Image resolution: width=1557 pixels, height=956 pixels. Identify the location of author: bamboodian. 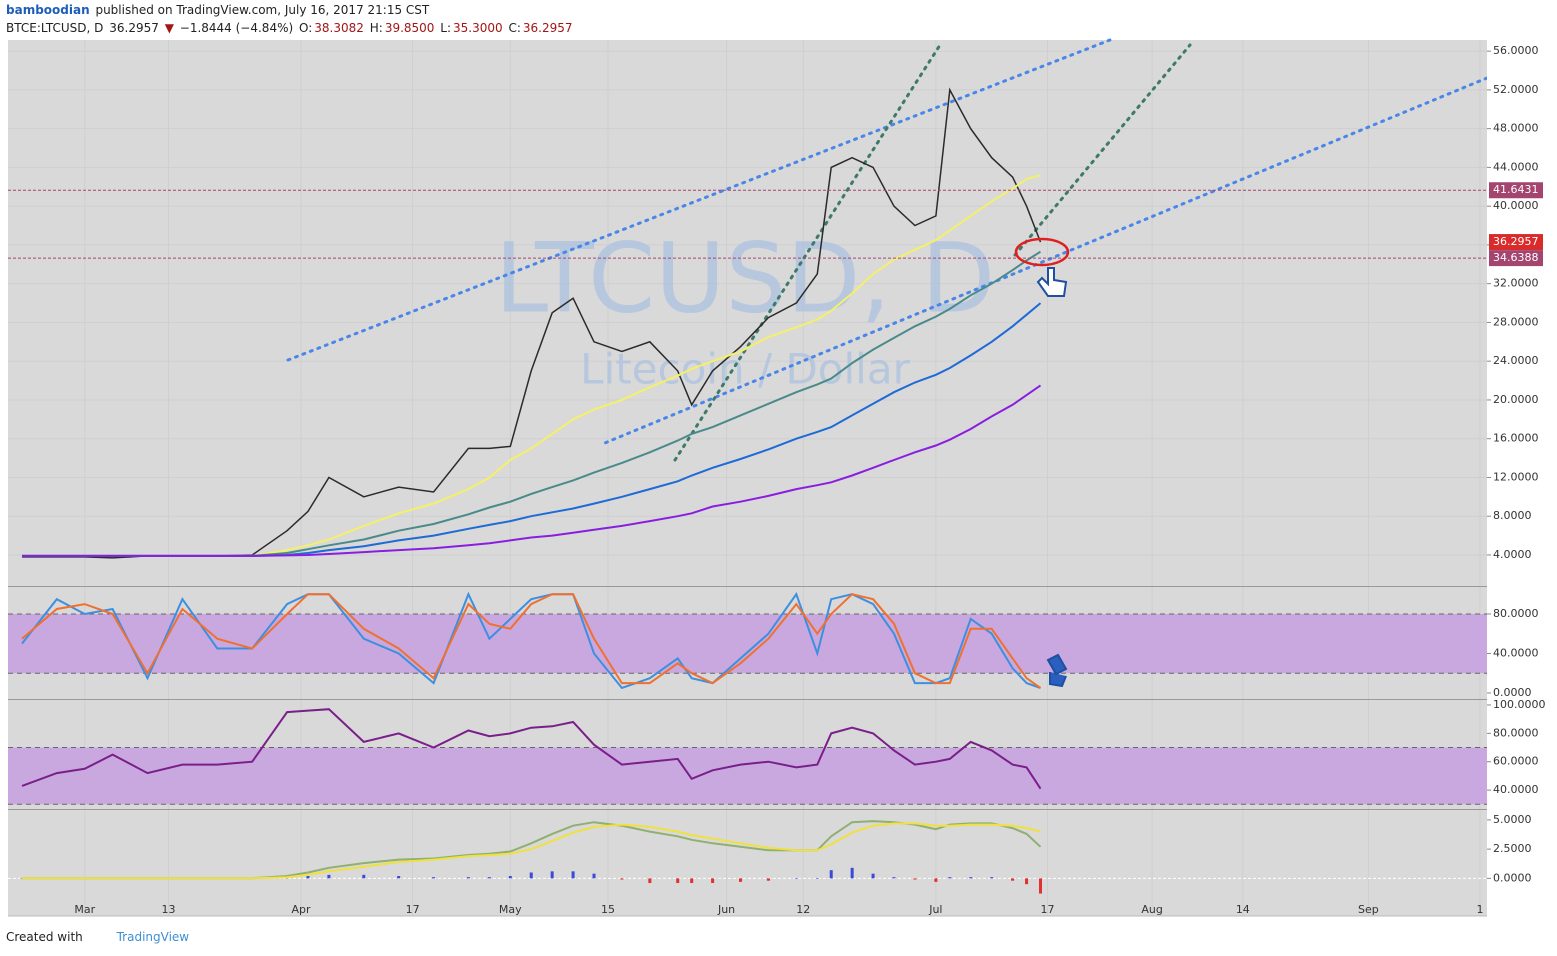
(48, 10).